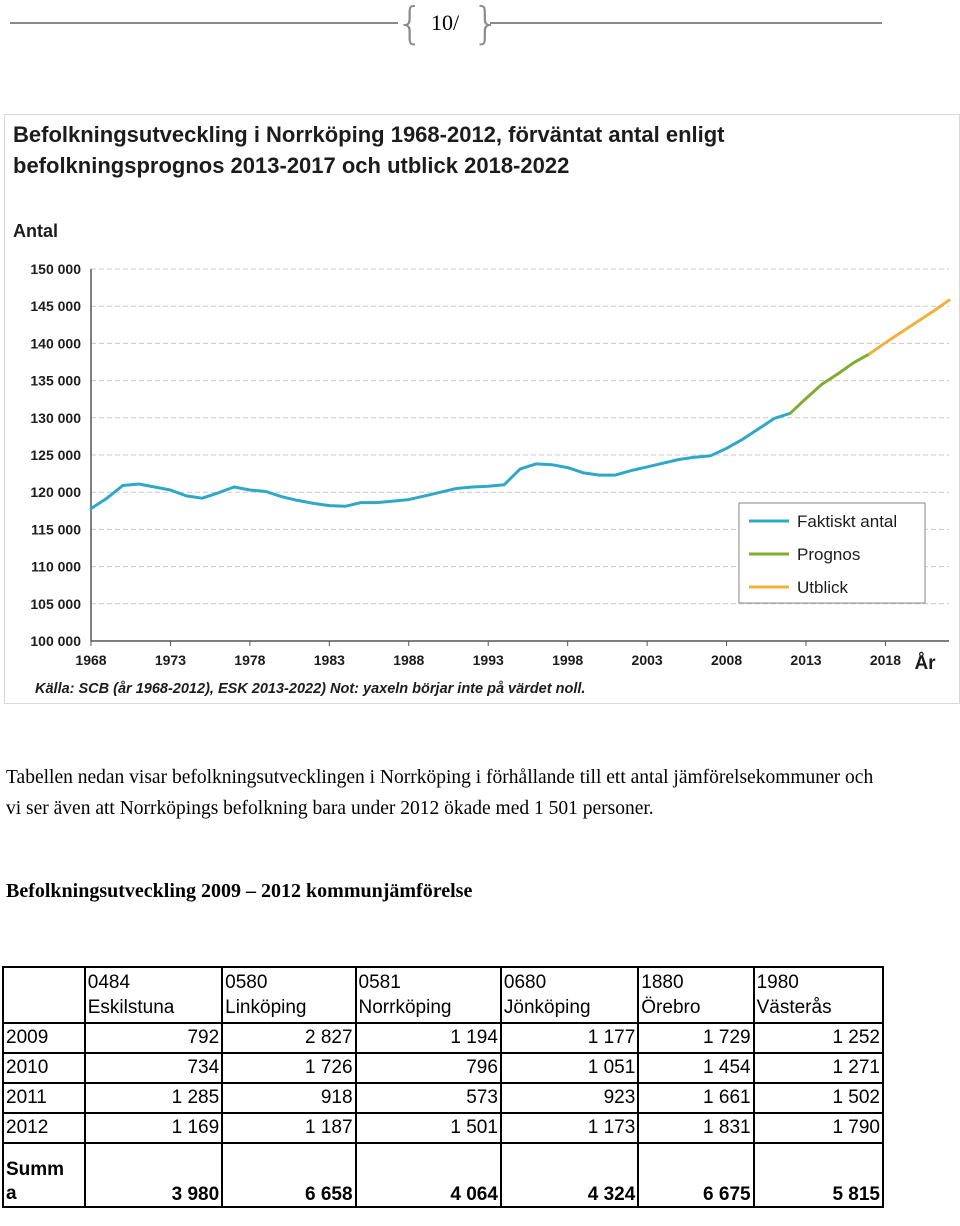 This screenshot has height=1226, width=960. What do you see at coordinates (55, 604) in the screenshot?
I see `y-tick-label: 105 000` at bounding box center [55, 604].